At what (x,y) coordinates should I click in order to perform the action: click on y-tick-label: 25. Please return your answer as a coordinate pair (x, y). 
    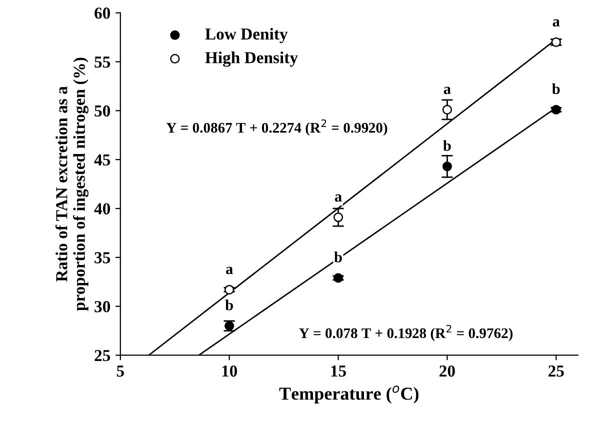
    Looking at the image, I should click on (102, 356).